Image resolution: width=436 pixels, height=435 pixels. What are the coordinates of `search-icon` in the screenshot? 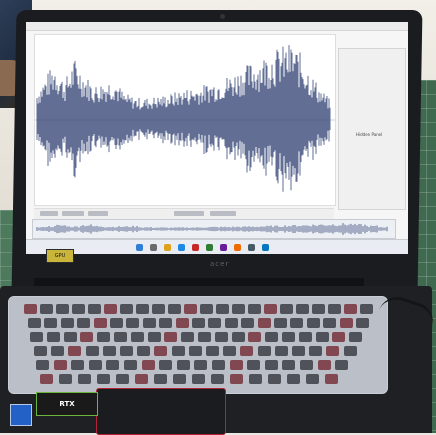 It's located at (153, 247).